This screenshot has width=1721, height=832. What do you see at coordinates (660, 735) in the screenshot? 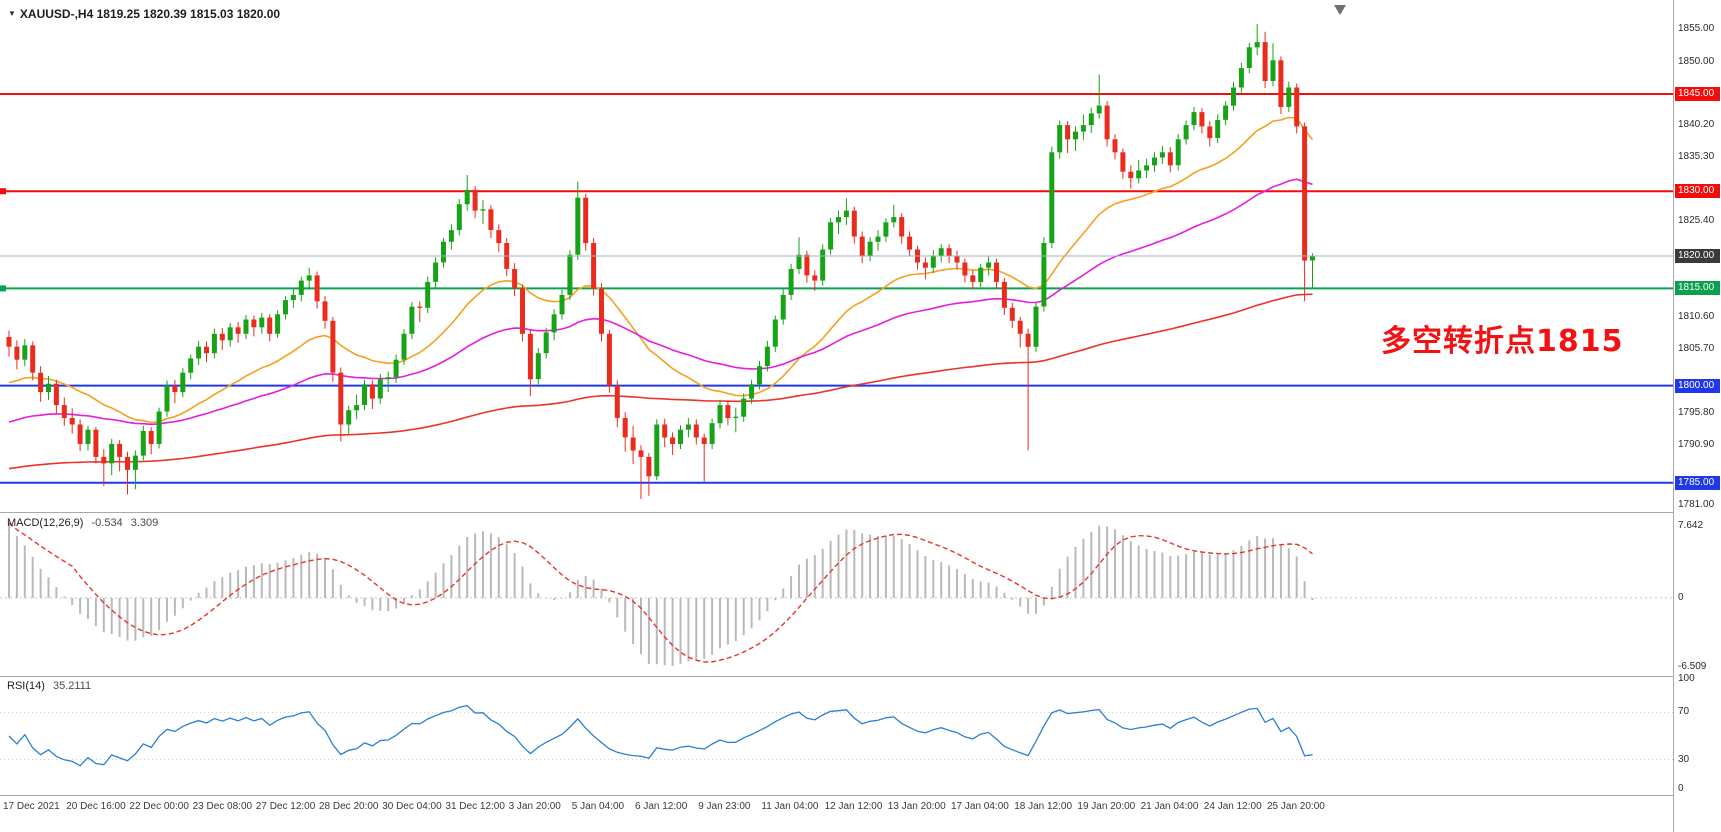
I see `rsi-line` at bounding box center [660, 735].